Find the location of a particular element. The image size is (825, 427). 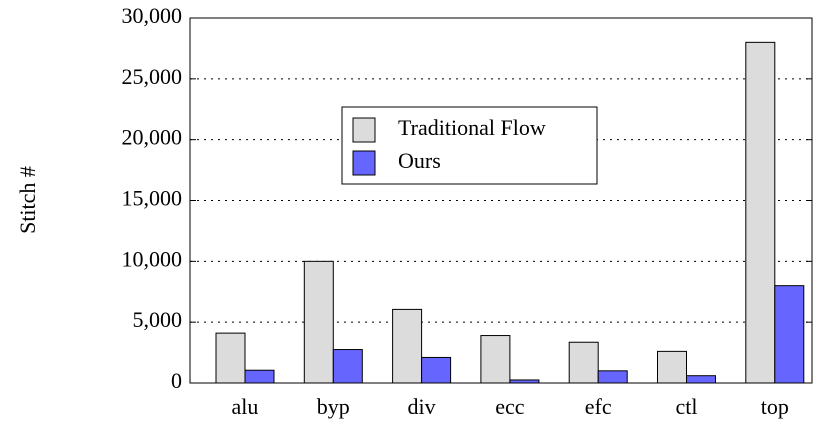

y-tick-label: 0 is located at coordinates (176, 380).